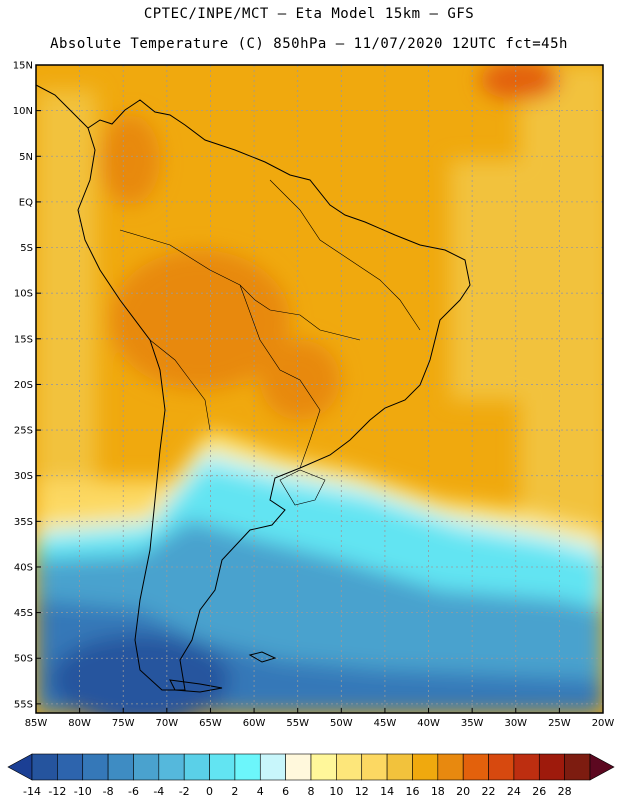 This screenshot has height=800, width=618. What do you see at coordinates (133, 791) in the screenshot?
I see `colorbar-tick-label: -6` at bounding box center [133, 791].